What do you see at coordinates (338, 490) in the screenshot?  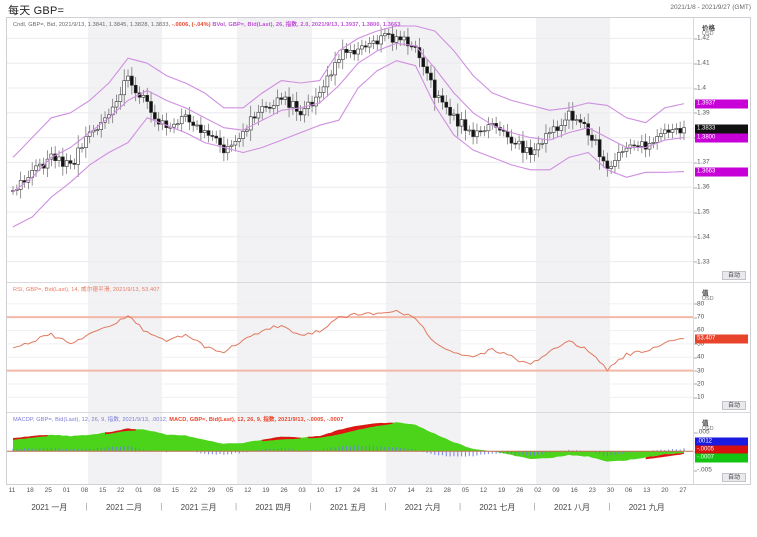 I see `time-axis-day: 17` at bounding box center [338, 490].